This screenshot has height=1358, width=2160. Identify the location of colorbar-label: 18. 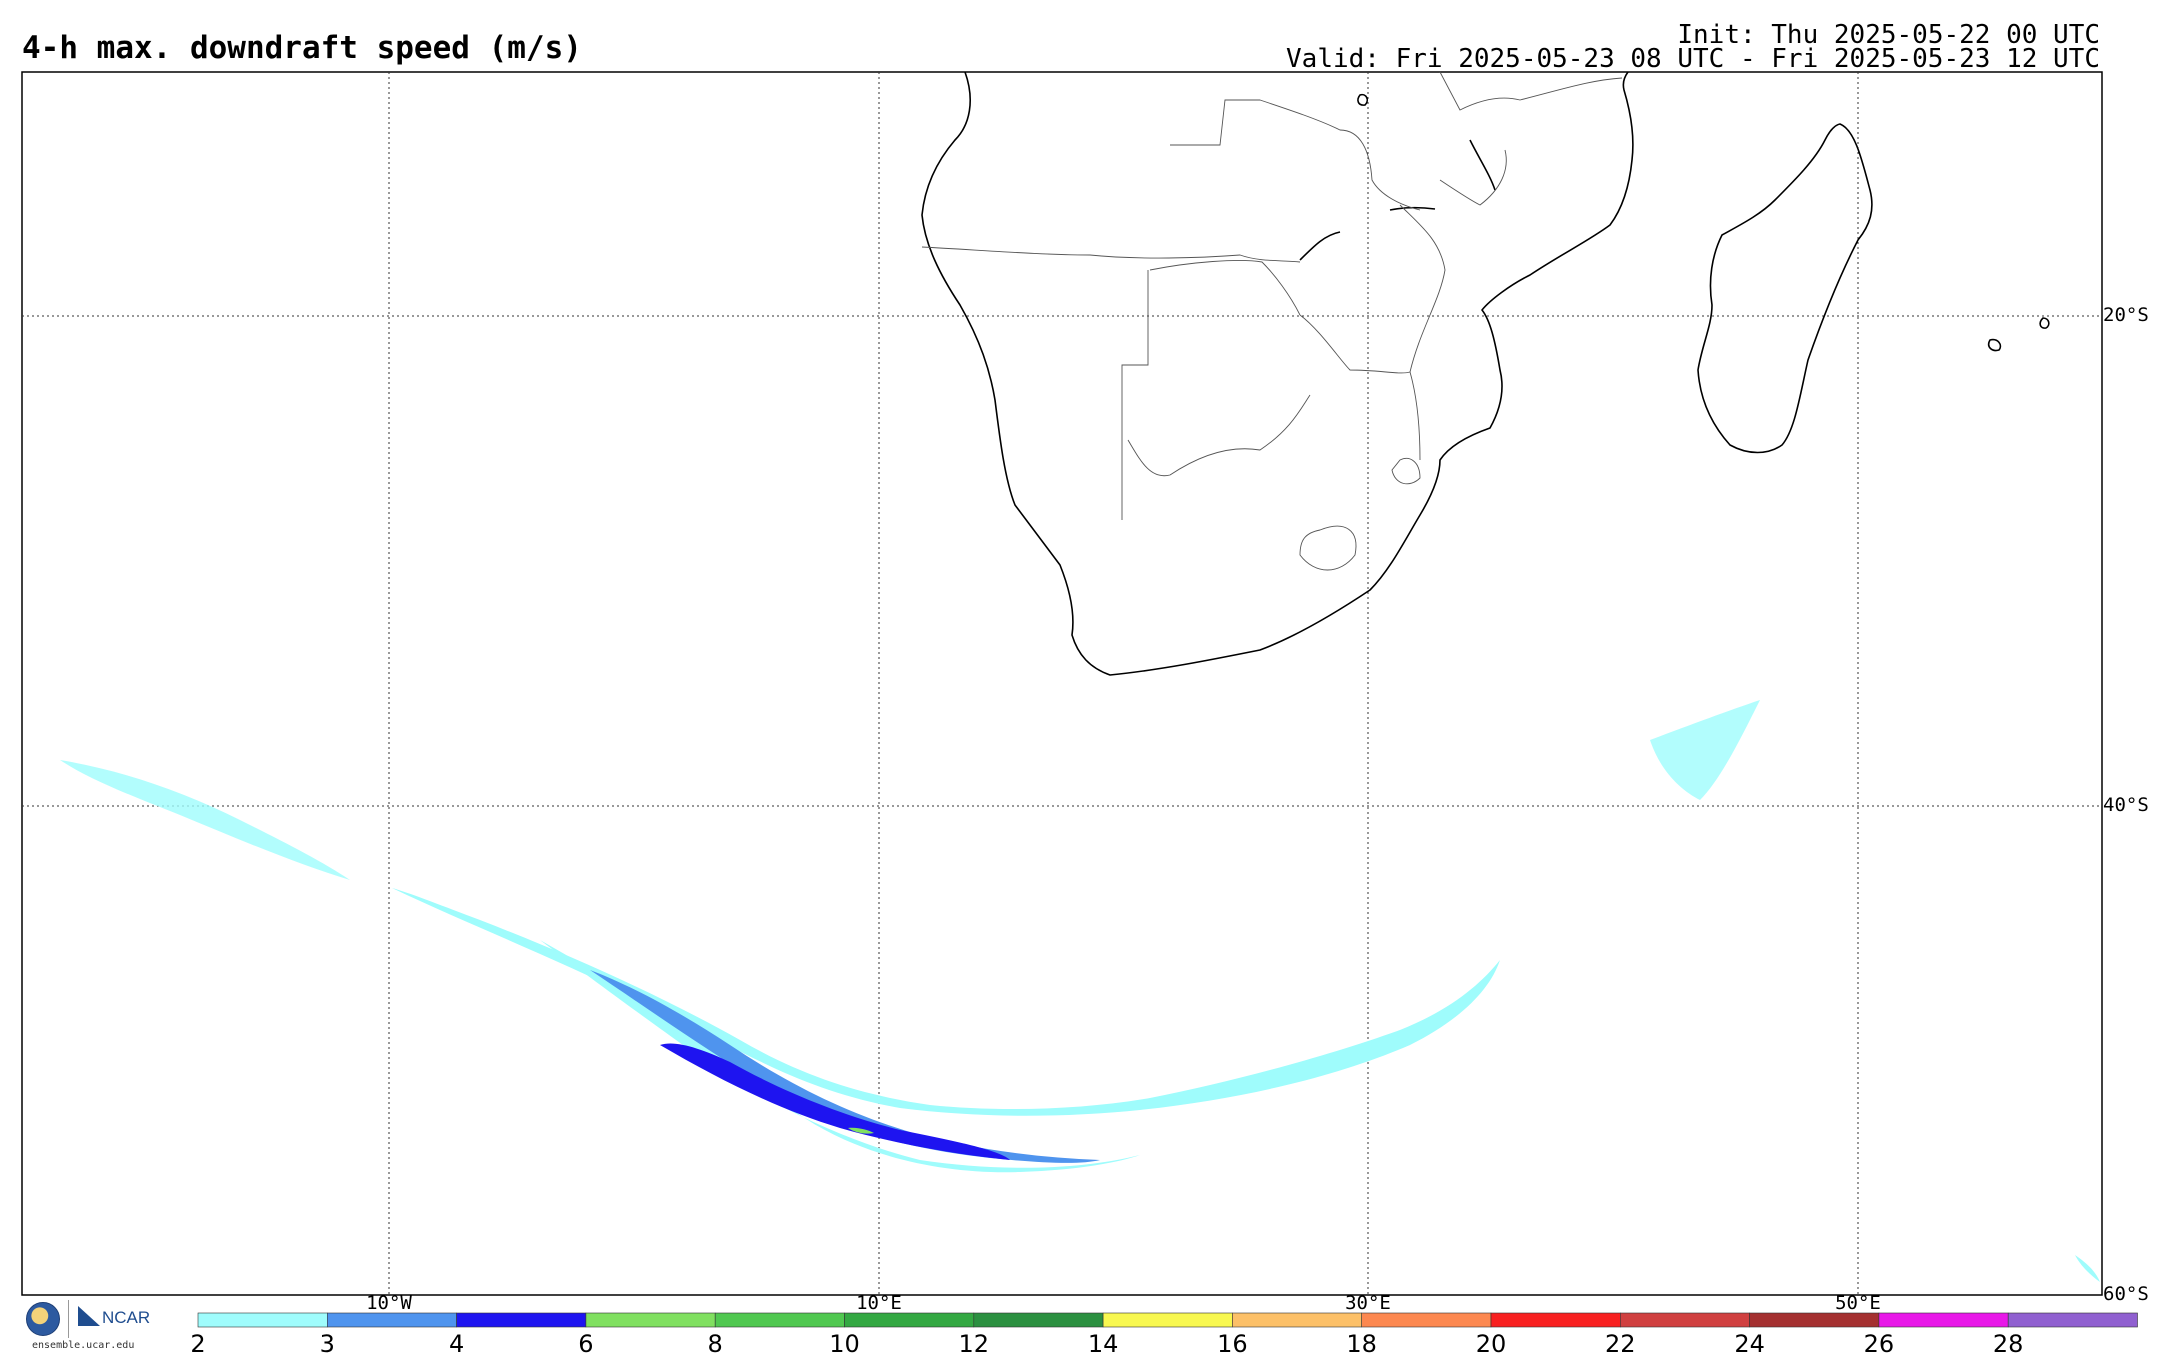
(1361, 1344).